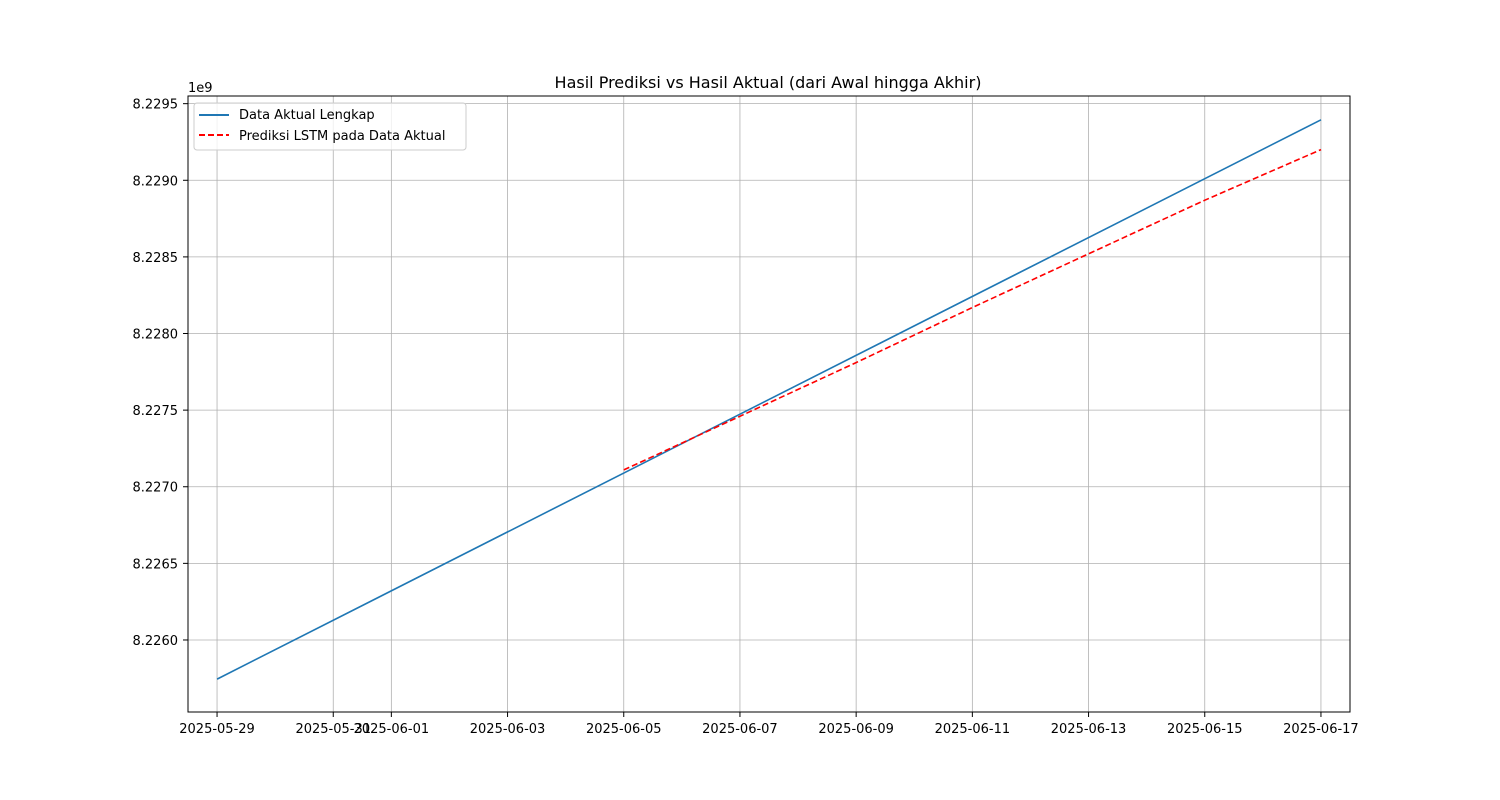 The image size is (1500, 800). Describe the element at coordinates (392, 729) in the screenshot. I see `x-tick-label: 2025-06-01` at that location.